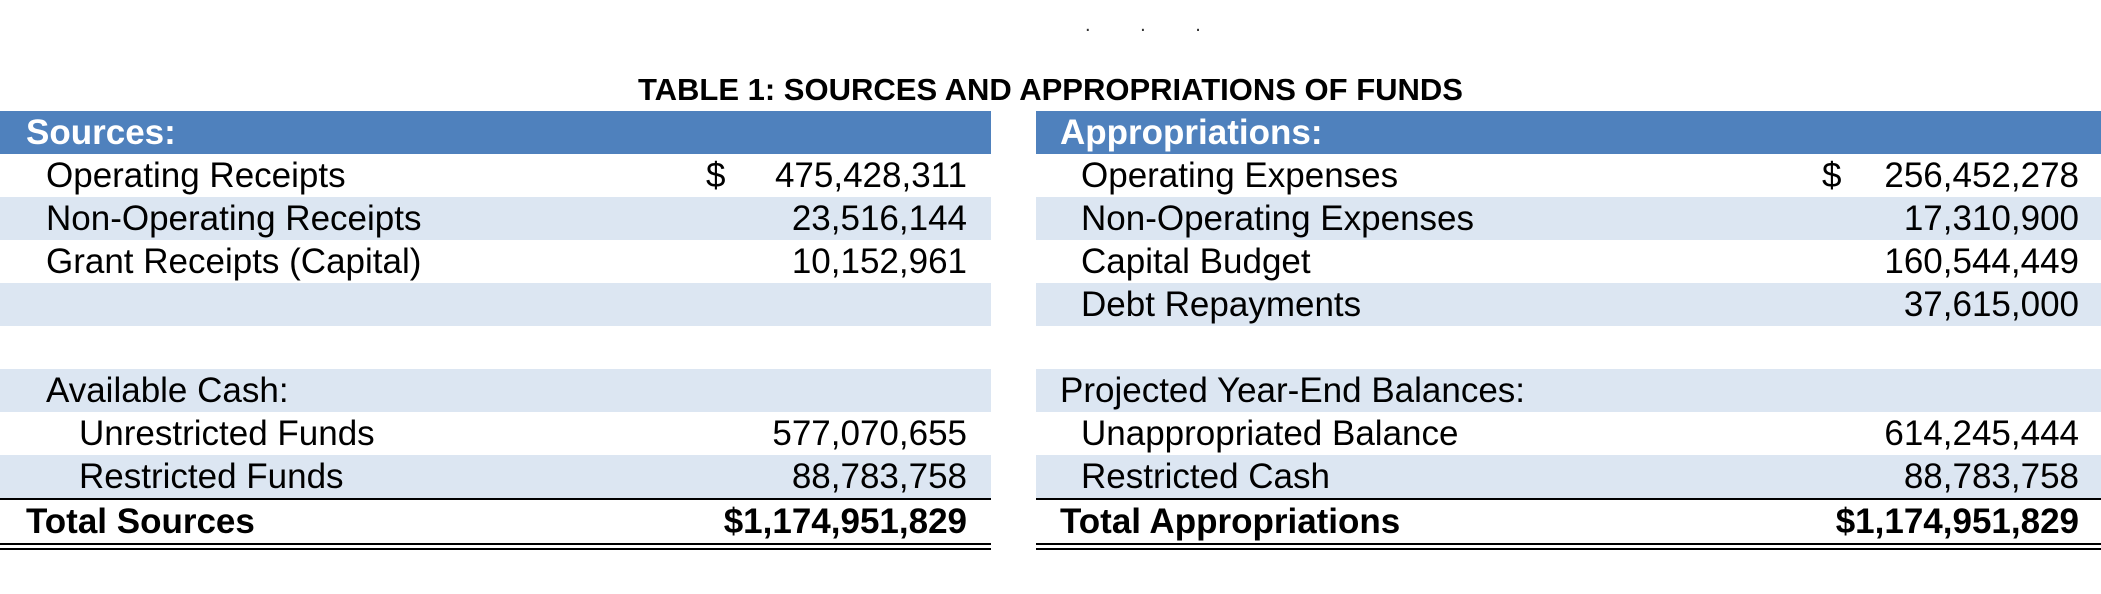 This screenshot has width=2101, height=594. What do you see at coordinates (1293, 390) in the screenshot?
I see `section-label: Projected Year-End Balances:` at bounding box center [1293, 390].